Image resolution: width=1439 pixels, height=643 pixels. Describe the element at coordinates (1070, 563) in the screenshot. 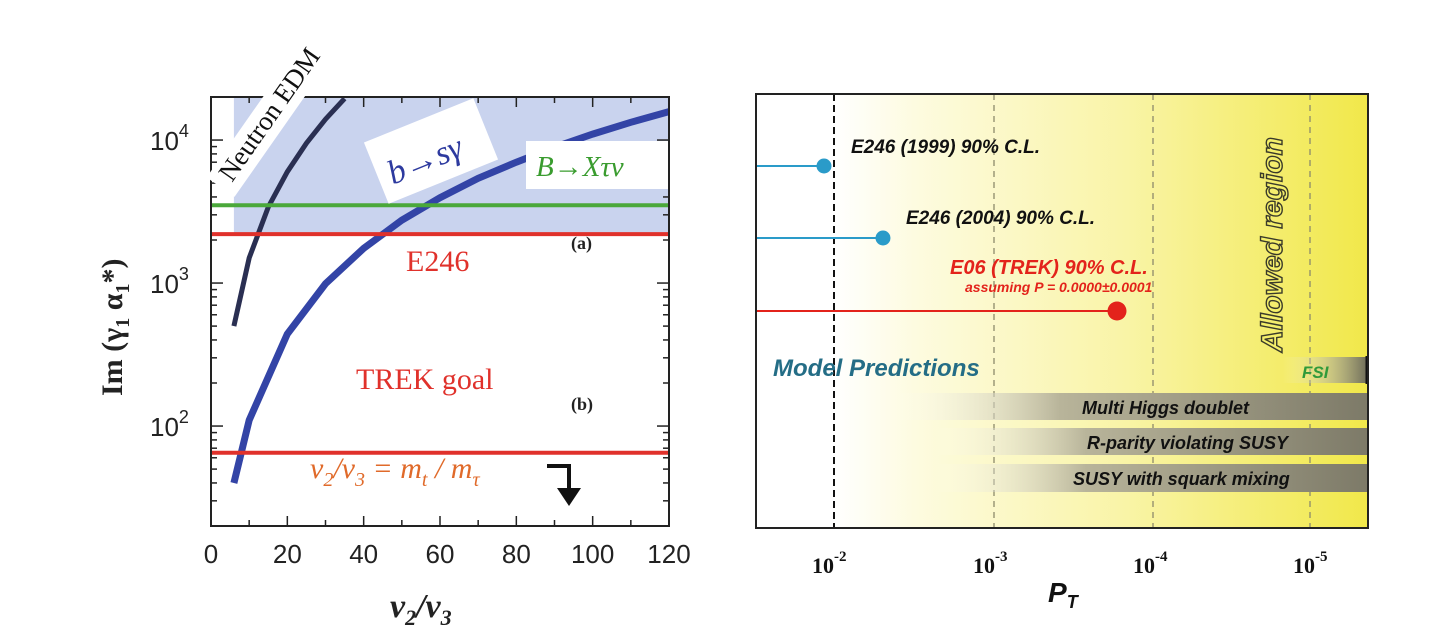

I see `right-x-tick-labels: 10⁻² 10⁻³ 10⁻⁴ 10⁻⁵` at that location.